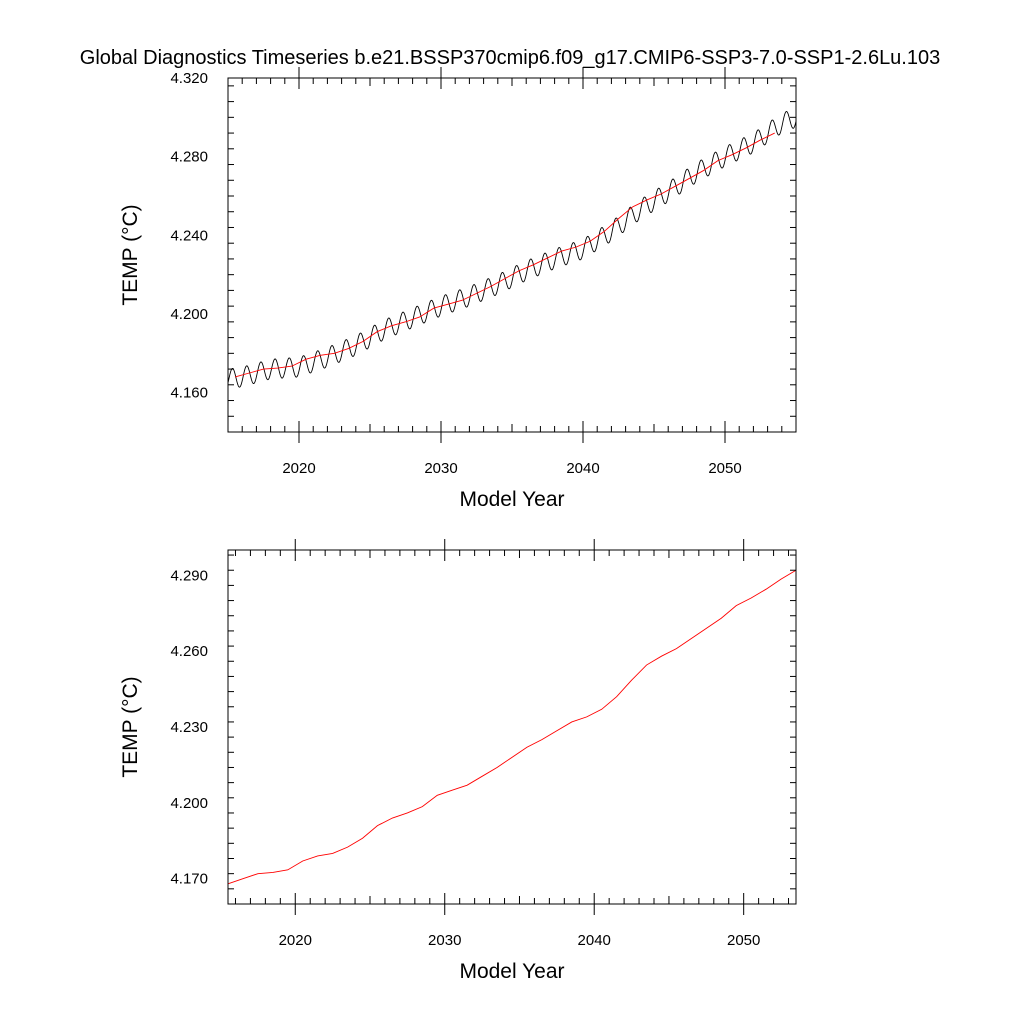 The width and height of the screenshot is (1024, 1024). I want to click on top-x-axis-label: Model Year, so click(511, 499).